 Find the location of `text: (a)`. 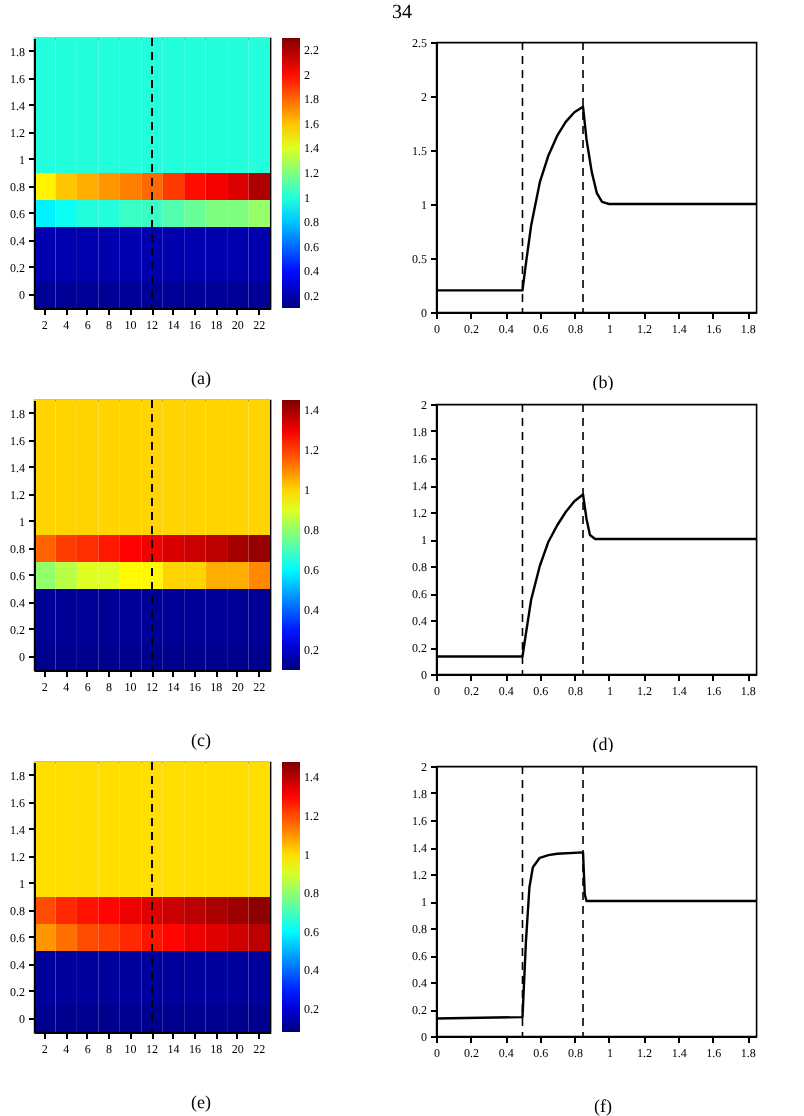

text: (a) is located at coordinates (201, 378).